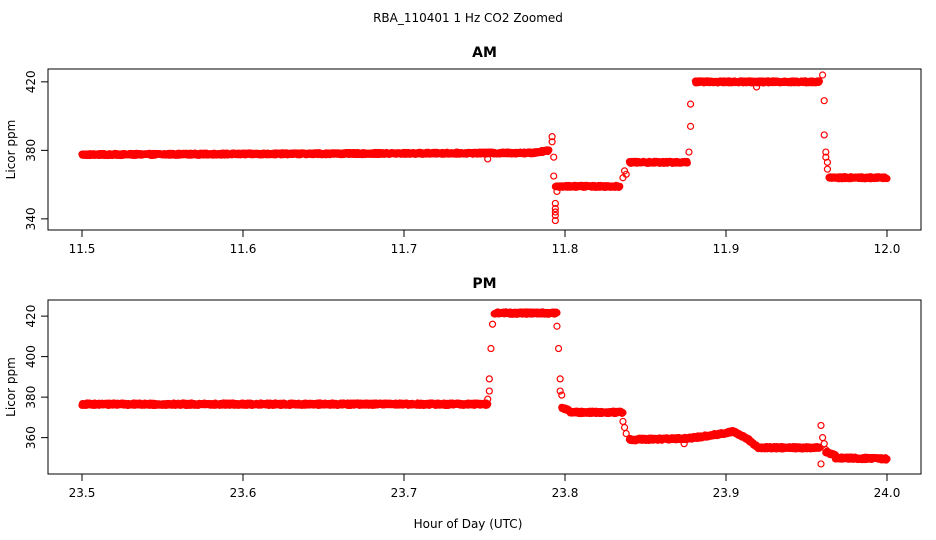  I want to click on am-y-tick-label: 340, so click(31, 218).